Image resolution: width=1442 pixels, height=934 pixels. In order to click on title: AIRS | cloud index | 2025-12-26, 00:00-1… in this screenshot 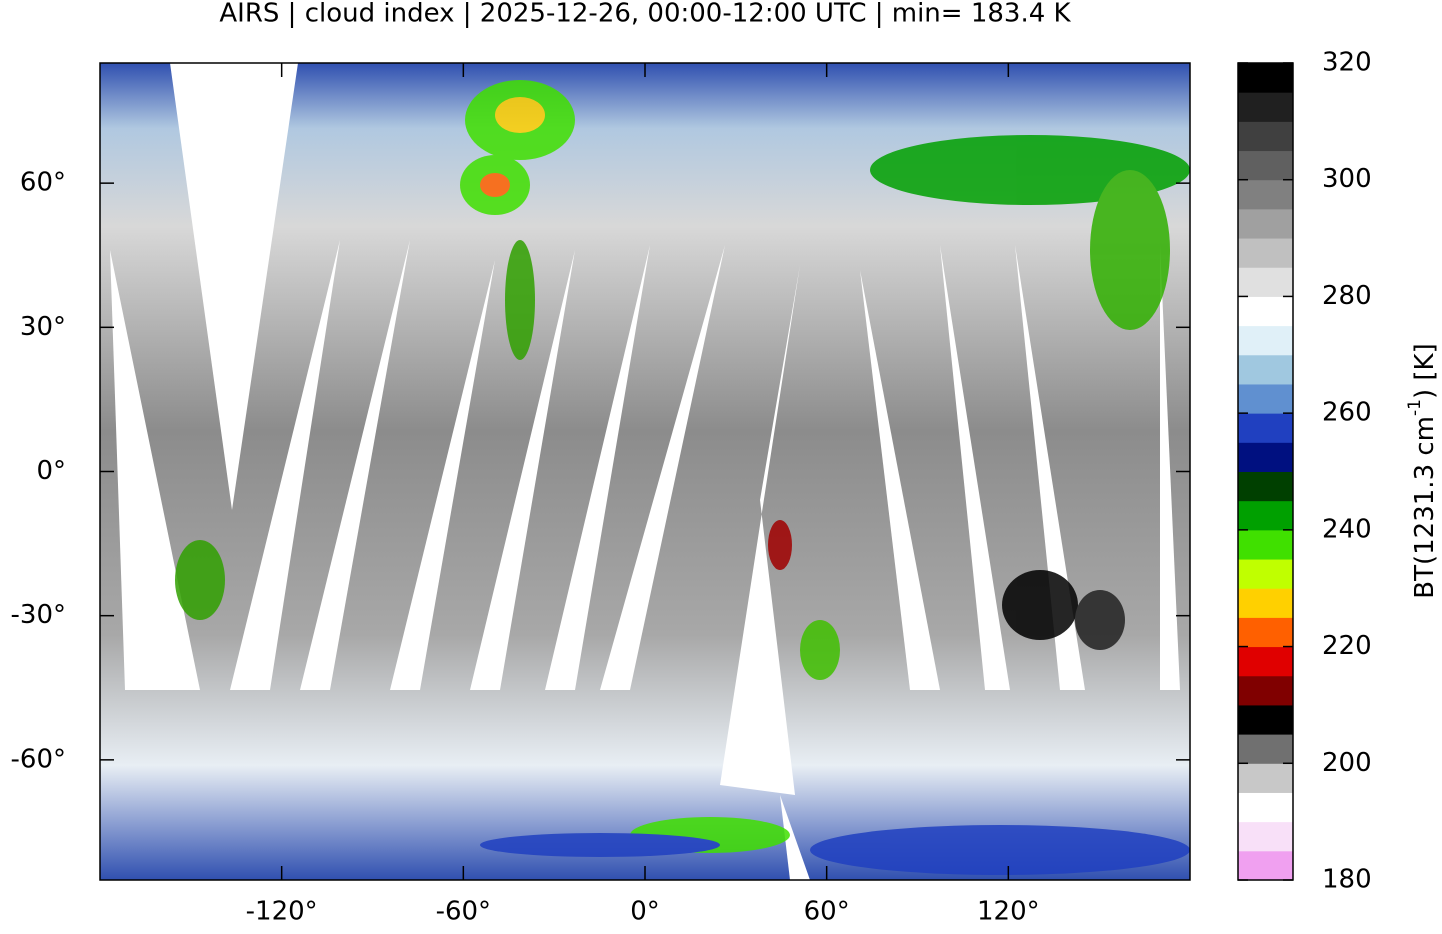, I will do `click(645, 14)`.